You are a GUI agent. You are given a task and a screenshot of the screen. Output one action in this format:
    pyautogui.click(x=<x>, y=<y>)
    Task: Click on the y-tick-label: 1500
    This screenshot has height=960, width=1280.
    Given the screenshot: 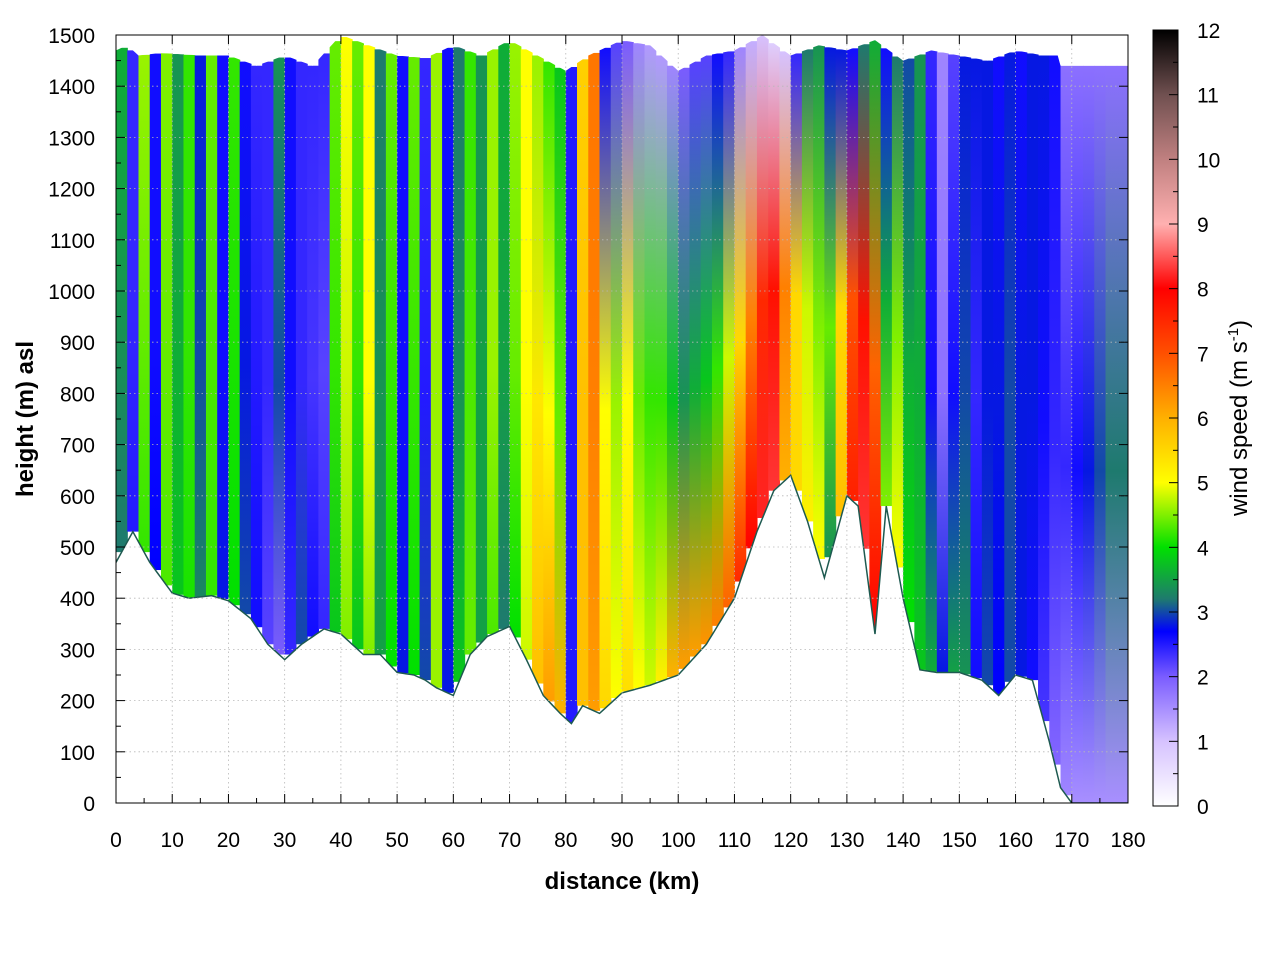 What is the action you would take?
    pyautogui.click(x=71, y=36)
    